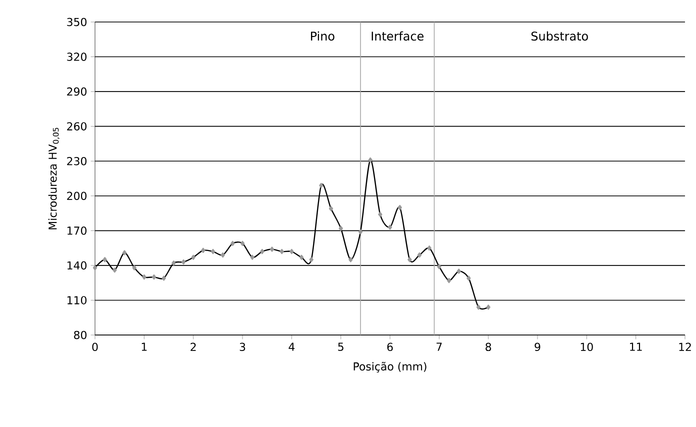 This screenshot has height=427, width=696. What do you see at coordinates (76, 126) in the screenshot?
I see `y-tick-label: 260` at bounding box center [76, 126].